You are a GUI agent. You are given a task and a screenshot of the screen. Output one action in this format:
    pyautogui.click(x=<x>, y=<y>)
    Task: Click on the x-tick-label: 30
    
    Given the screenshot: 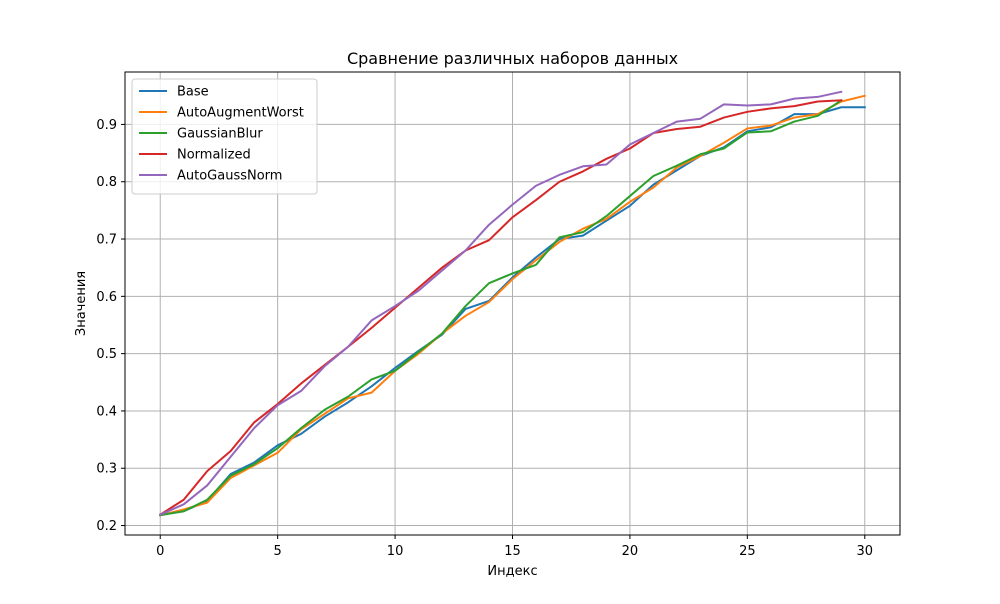 What is the action you would take?
    pyautogui.click(x=864, y=551)
    